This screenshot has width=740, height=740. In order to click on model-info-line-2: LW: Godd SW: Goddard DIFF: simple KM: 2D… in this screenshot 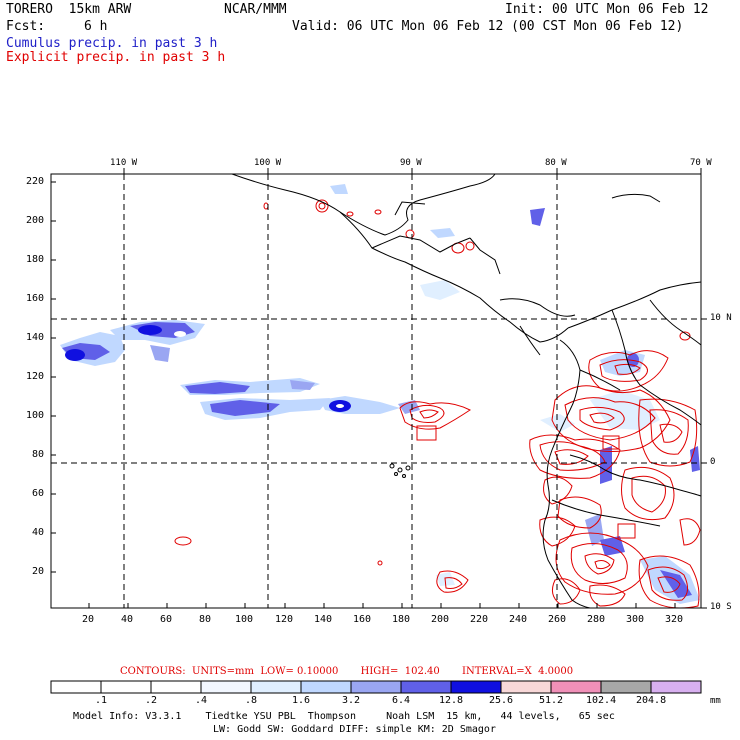, I will do `click(354, 729)`.